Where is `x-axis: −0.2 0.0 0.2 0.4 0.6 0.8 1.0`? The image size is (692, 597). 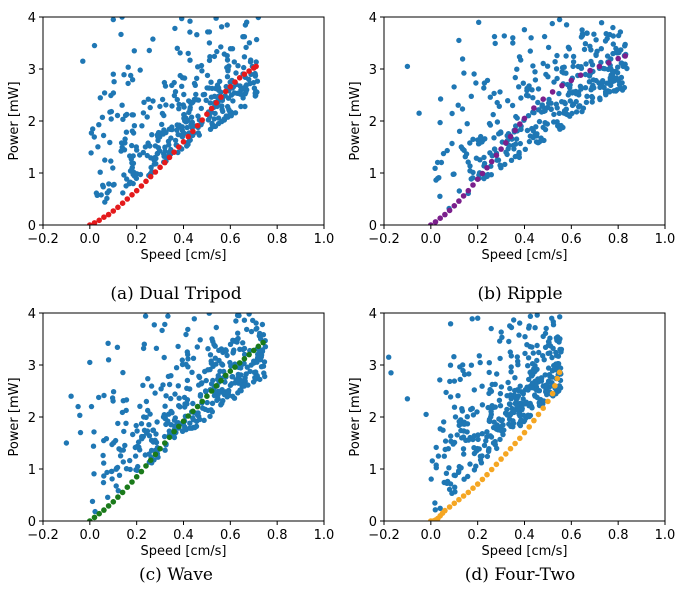
x-axis: −0.2 0.0 0.2 0.4 0.6 0.8 1.0 is located at coordinates (180, 532).